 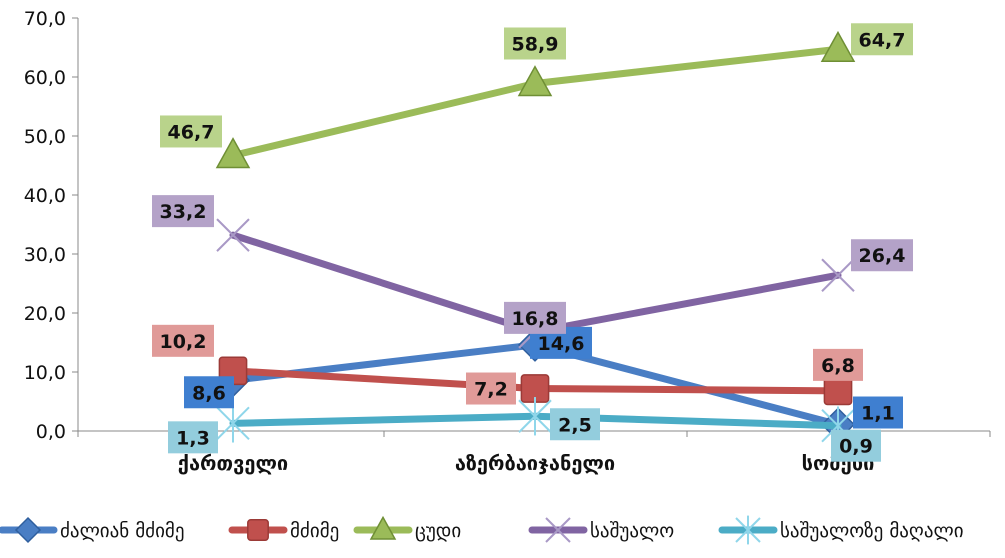 What do you see at coordinates (45, 78) in the screenshot?
I see `y-tick-label: 60,0` at bounding box center [45, 78].